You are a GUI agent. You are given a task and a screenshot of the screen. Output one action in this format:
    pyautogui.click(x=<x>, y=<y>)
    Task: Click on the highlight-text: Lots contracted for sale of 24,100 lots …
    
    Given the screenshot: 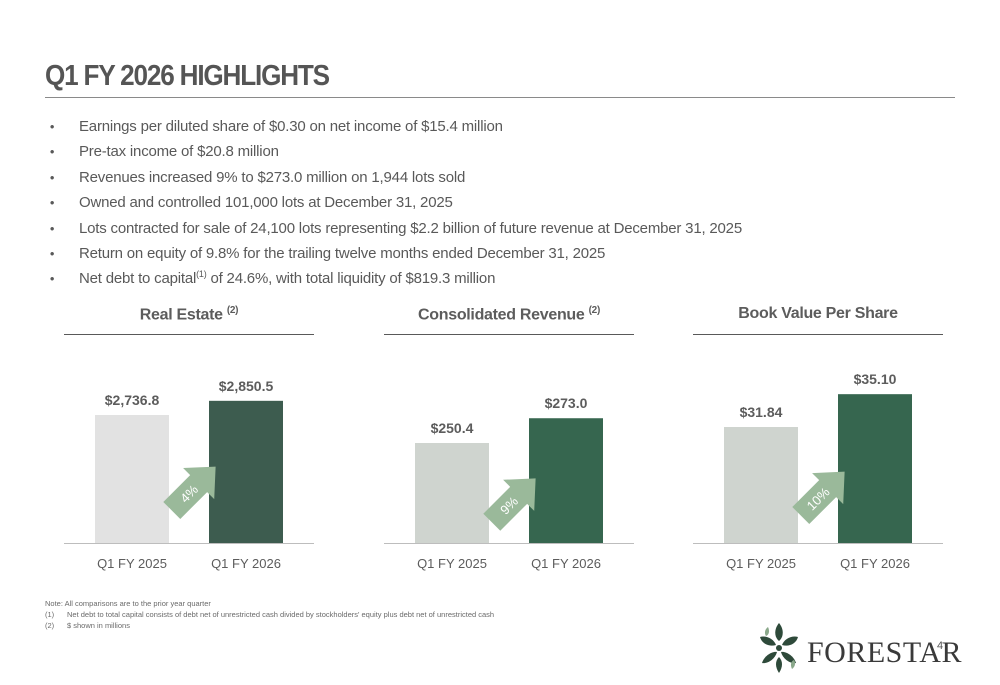 What is the action you would take?
    pyautogui.click(x=410, y=228)
    